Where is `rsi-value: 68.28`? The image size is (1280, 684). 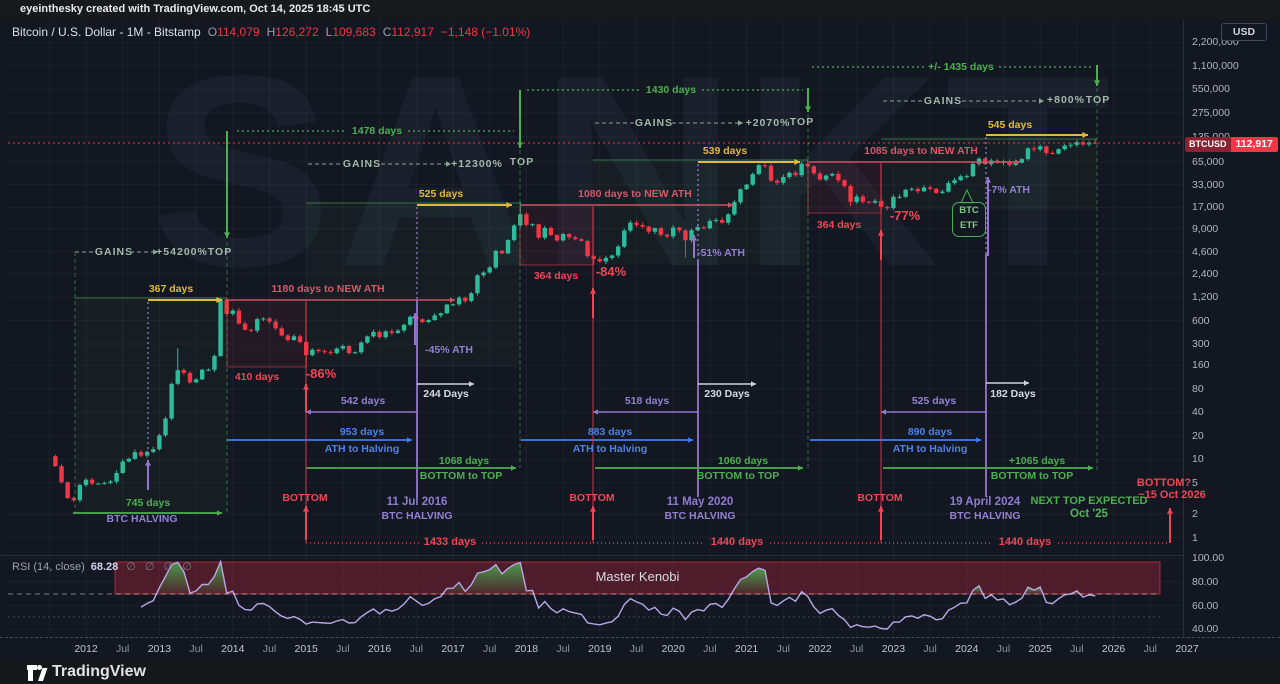
rsi-value: 68.28 is located at coordinates (104, 567).